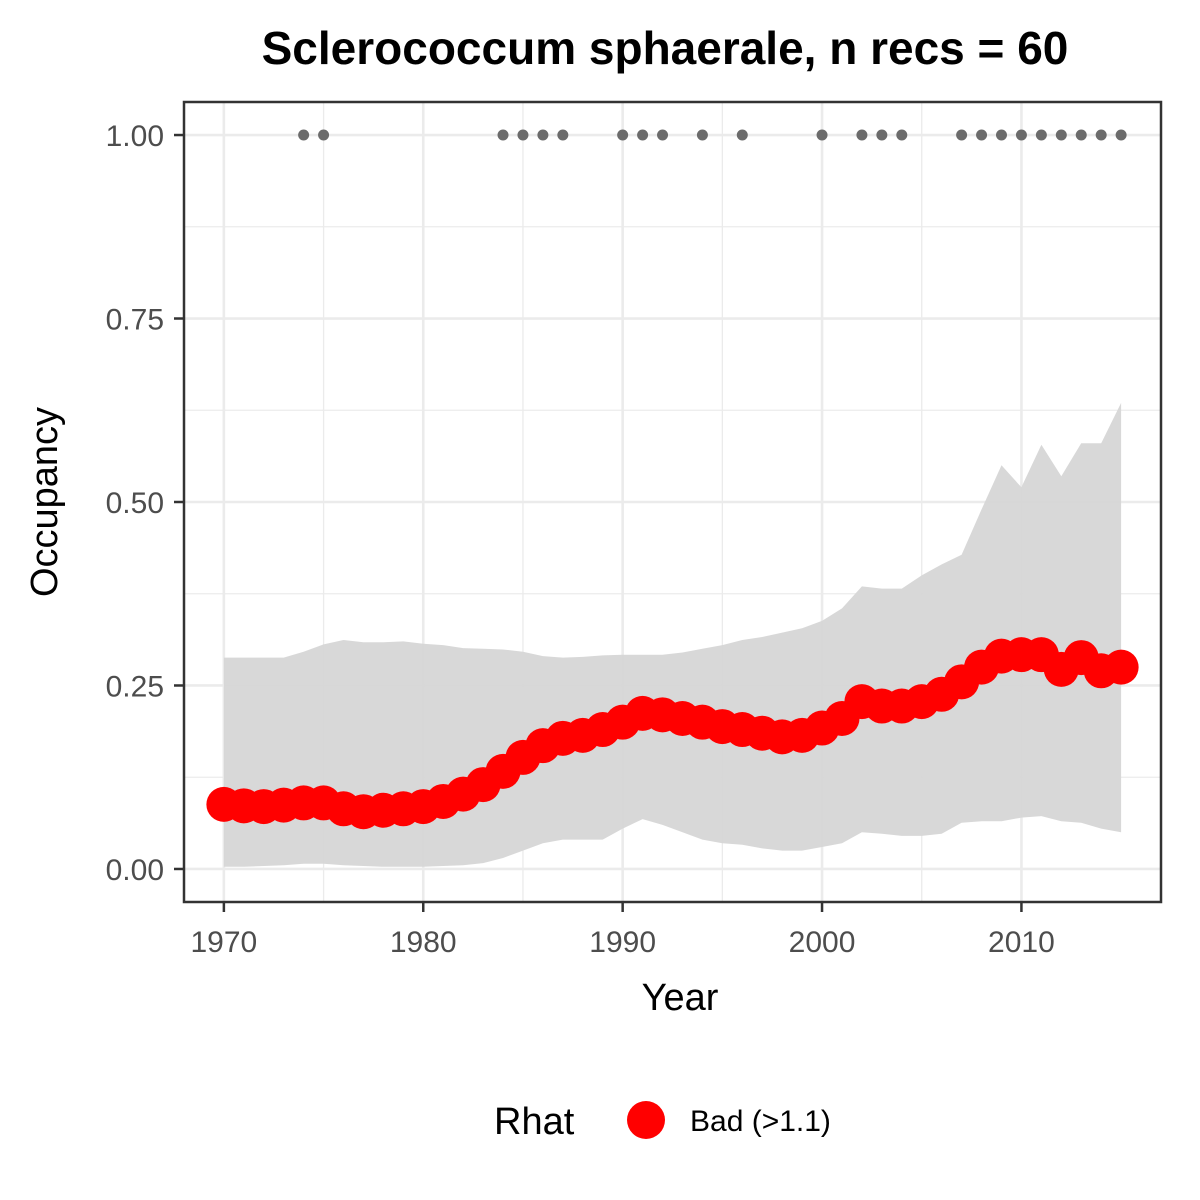 Image resolution: width=1200 pixels, height=1200 pixels. What do you see at coordinates (135, 870) in the screenshot?
I see `y-tick-label: 0.00` at bounding box center [135, 870].